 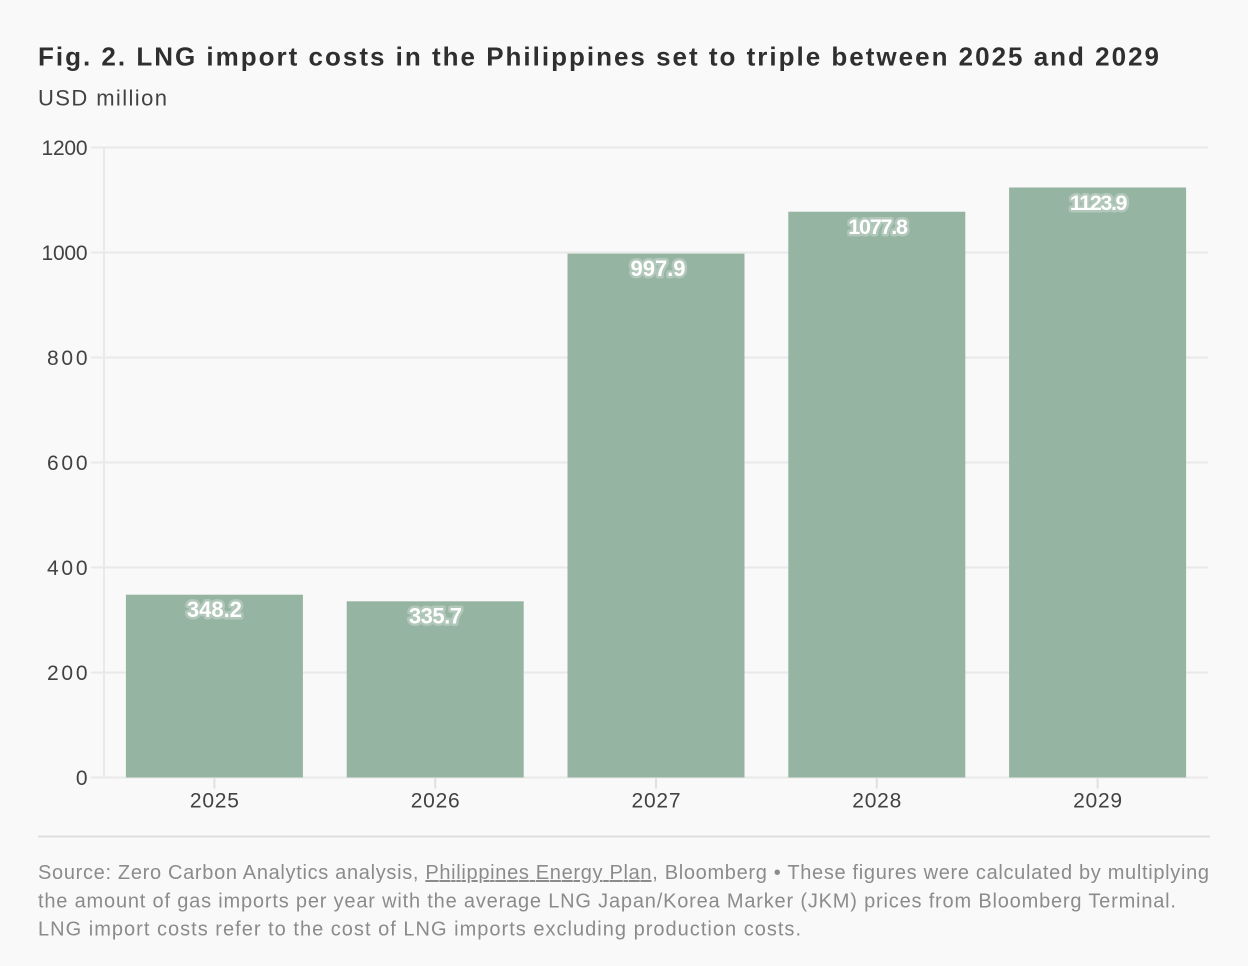 What do you see at coordinates (82, 778) in the screenshot?
I see `svg-text: 0` at bounding box center [82, 778].